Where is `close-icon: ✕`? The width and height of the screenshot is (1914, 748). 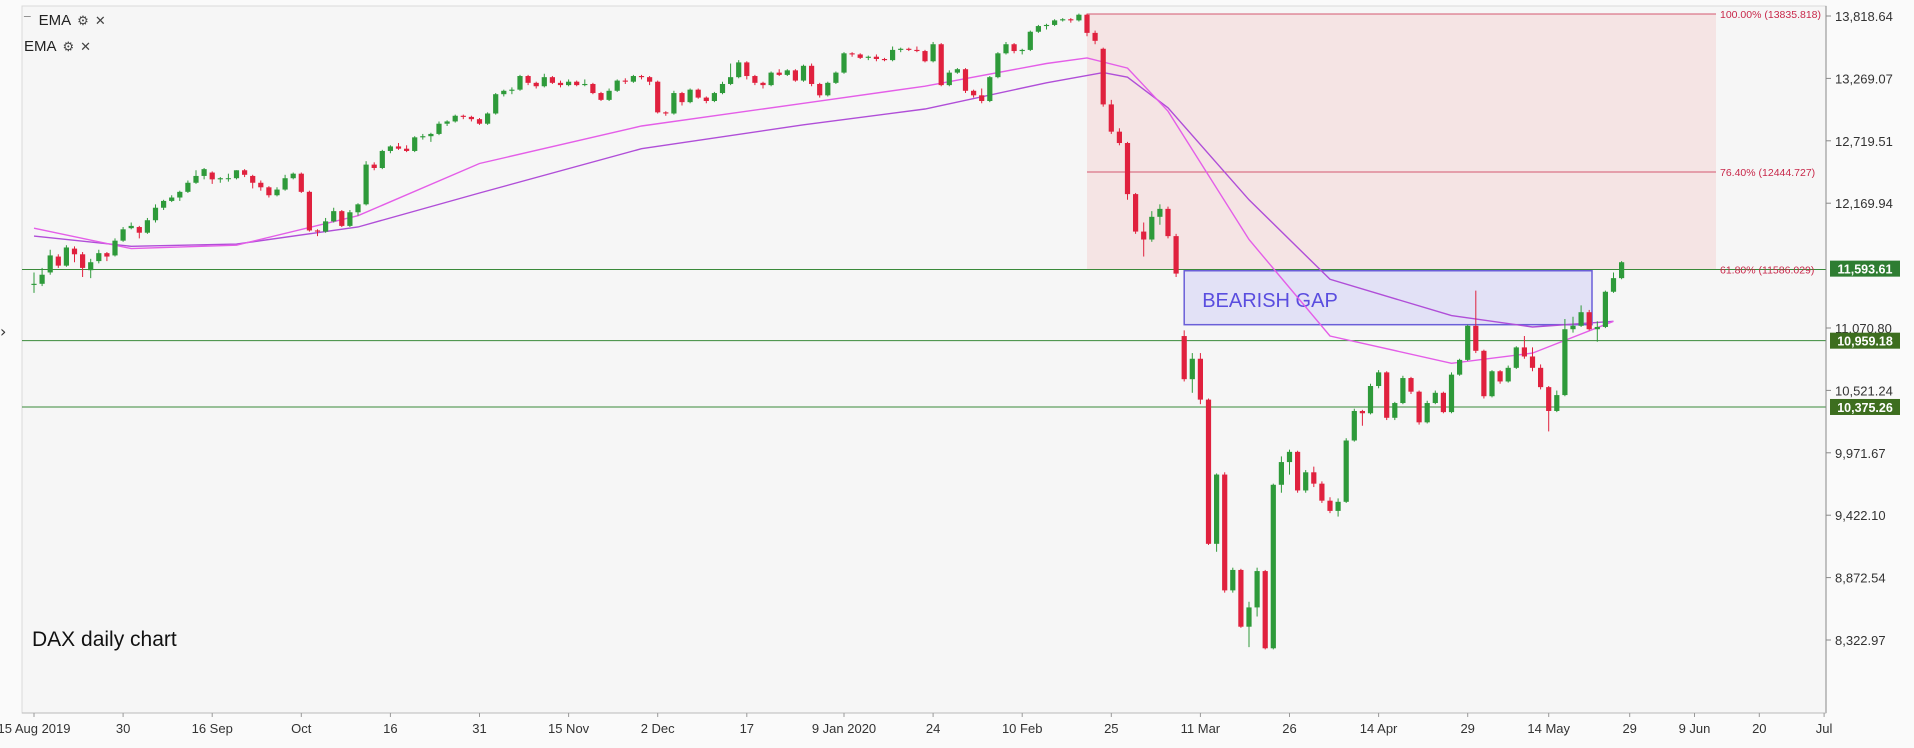 close-icon: ✕ is located at coordinates (100, 20).